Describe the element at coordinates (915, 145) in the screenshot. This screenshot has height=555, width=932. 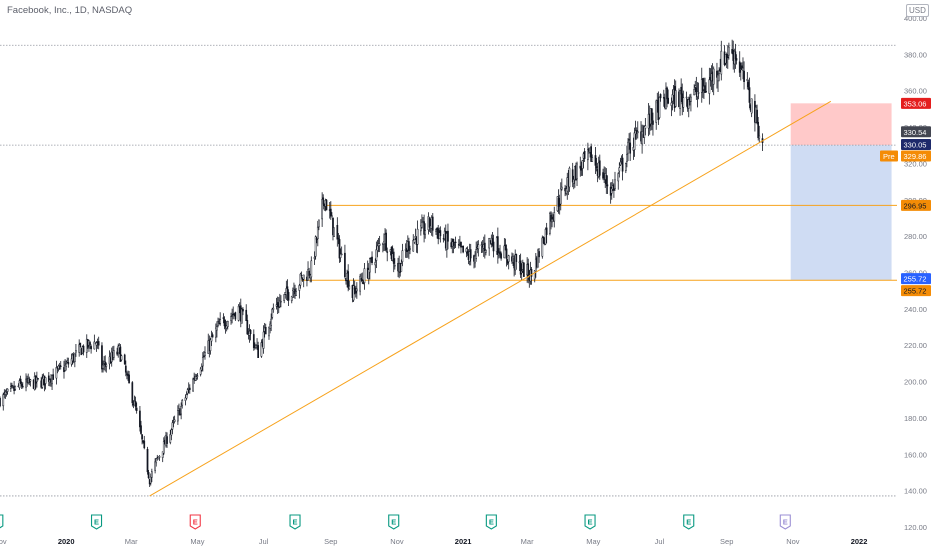
I see `price-label-text: 330.05` at that location.